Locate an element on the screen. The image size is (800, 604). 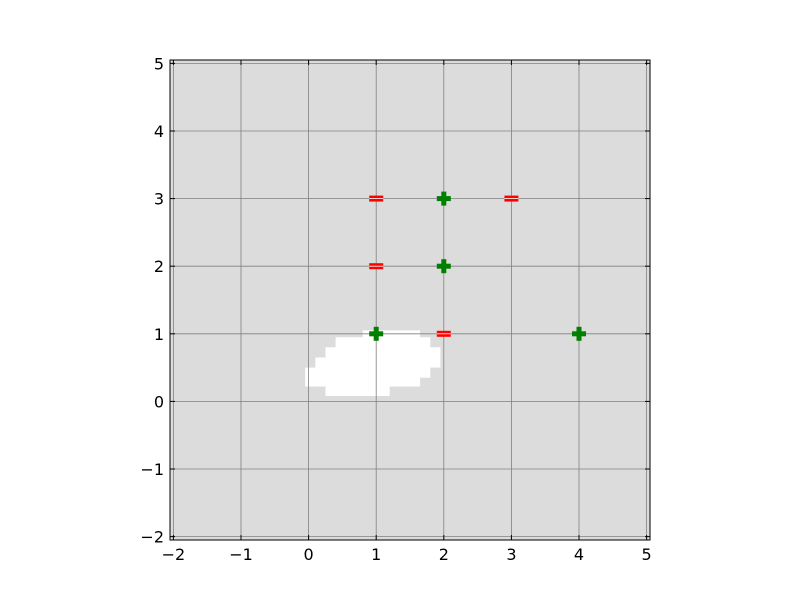
y-tick-label: 1 is located at coordinates (159, 334).